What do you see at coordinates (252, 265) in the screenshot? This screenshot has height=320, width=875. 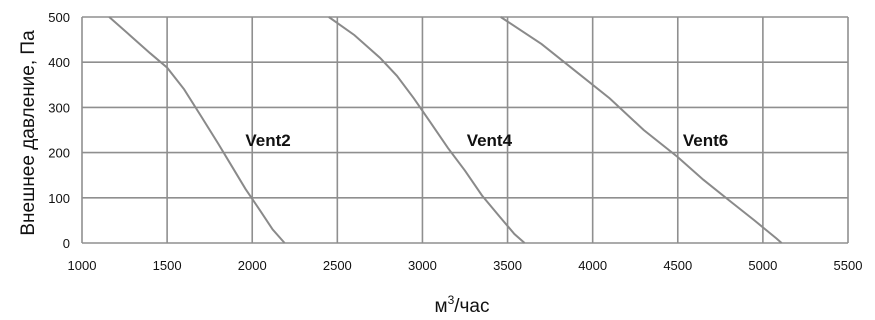 I see `x-tick-label-2000: 2000` at bounding box center [252, 265].